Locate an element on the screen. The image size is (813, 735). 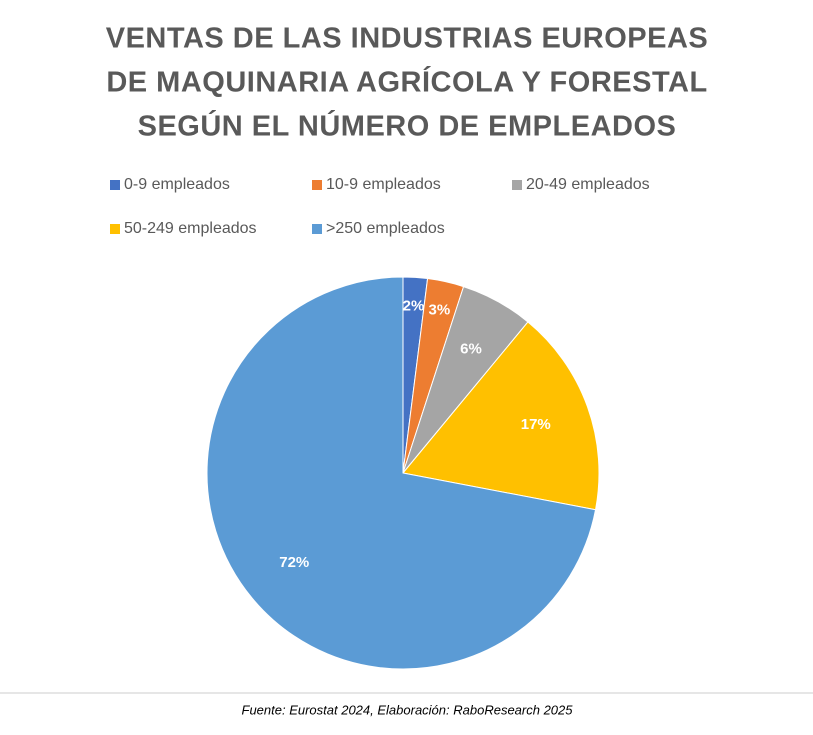
pie-slice is located at coordinates (501, 416).